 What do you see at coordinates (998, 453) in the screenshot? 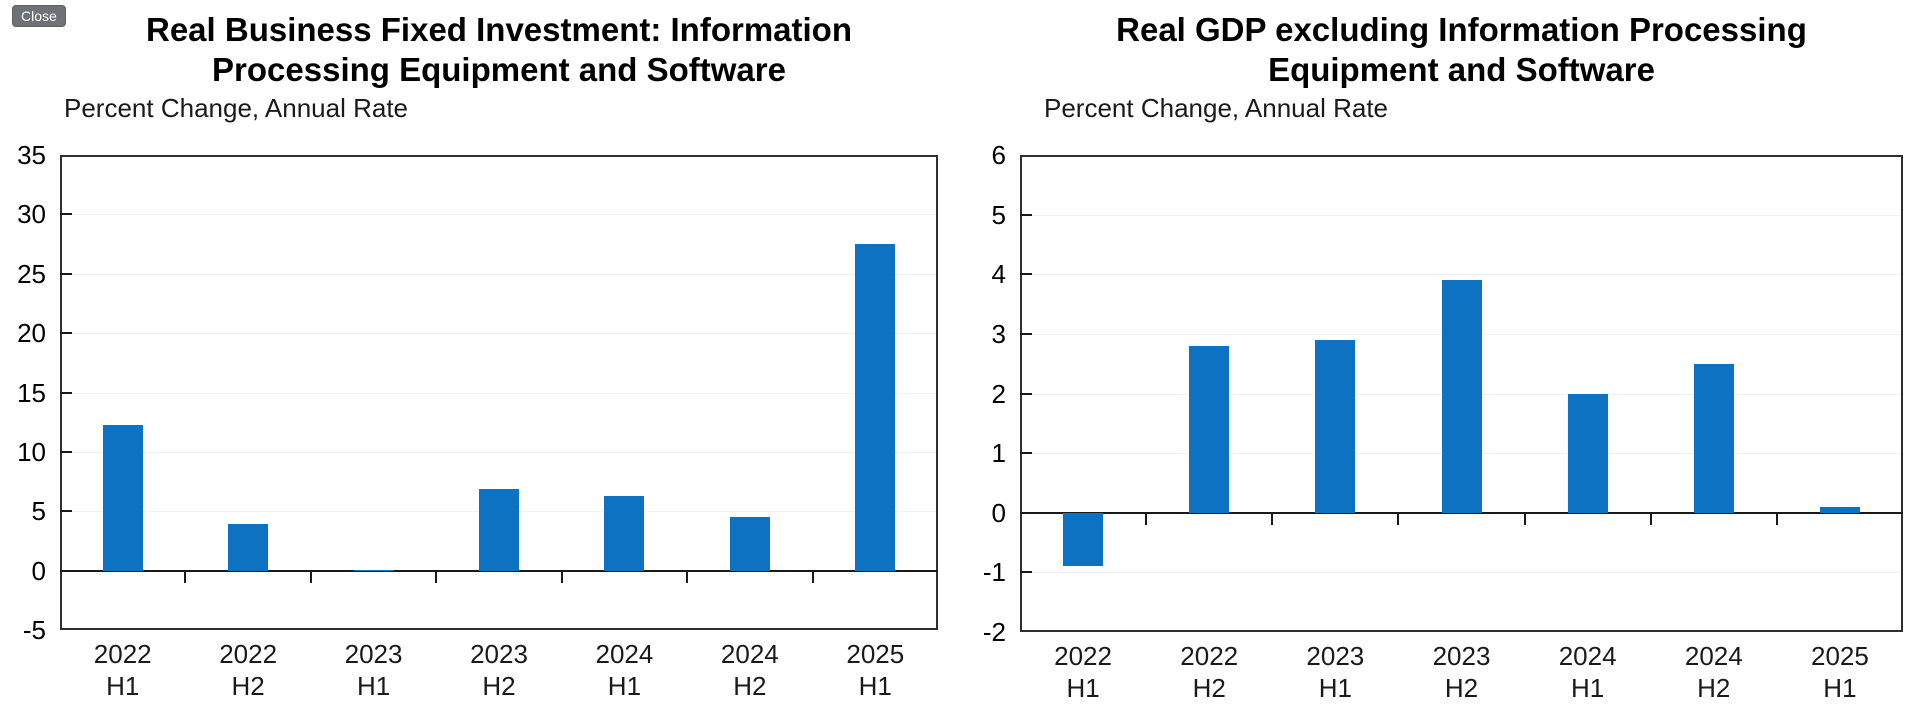
I see `y-axis-label: 1` at bounding box center [998, 453].